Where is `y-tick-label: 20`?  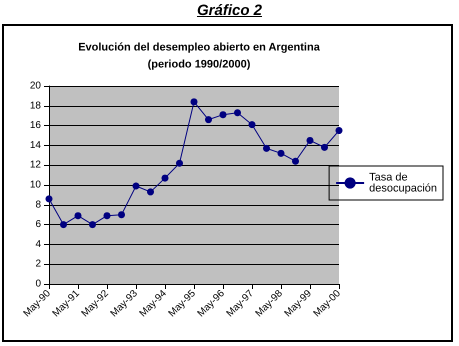 y-tick-label: 20 is located at coordinates (36, 86).